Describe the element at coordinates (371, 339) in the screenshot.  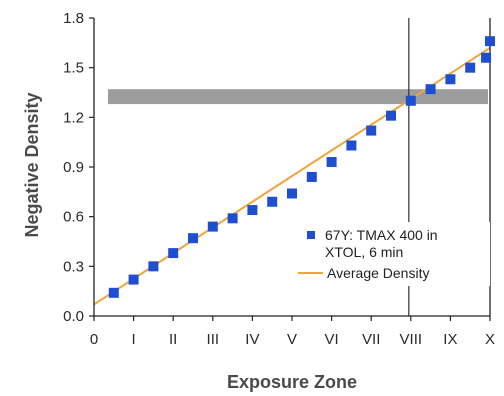
I see `x-tick-label: VII` at that location.